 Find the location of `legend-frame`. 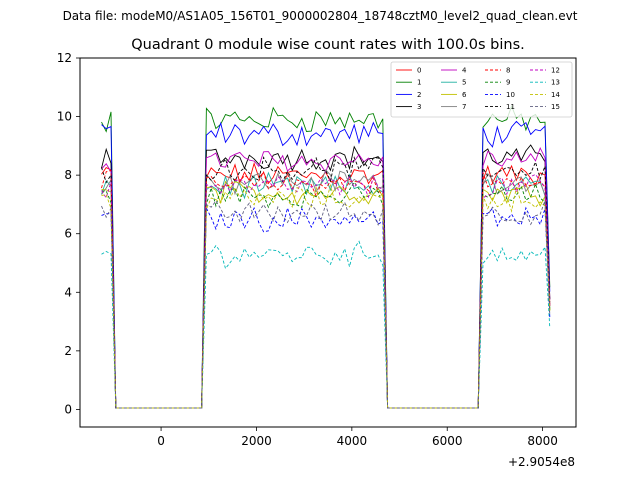

legend-frame is located at coordinates (481, 89).